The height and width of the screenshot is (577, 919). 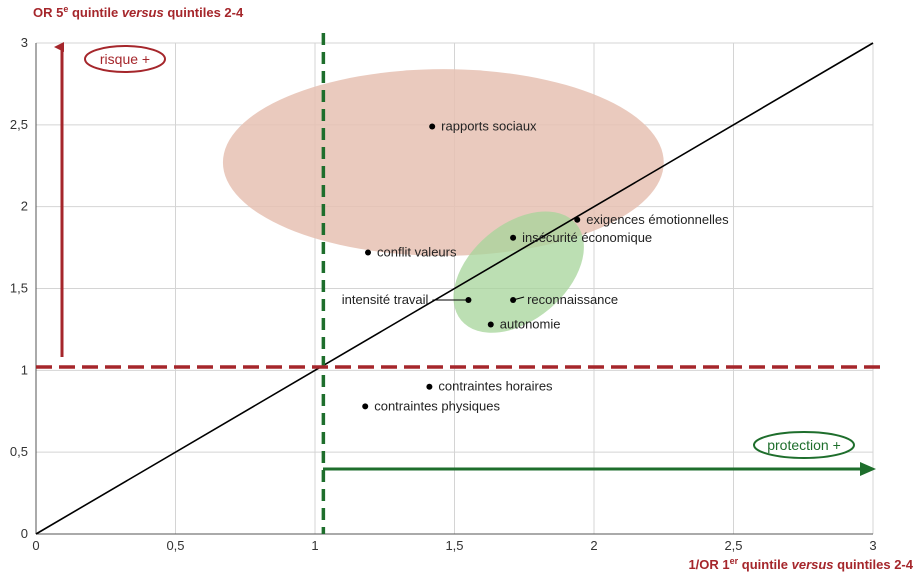 What do you see at coordinates (518, 272) in the screenshot?
I see `protective-factors-zone` at bounding box center [518, 272].